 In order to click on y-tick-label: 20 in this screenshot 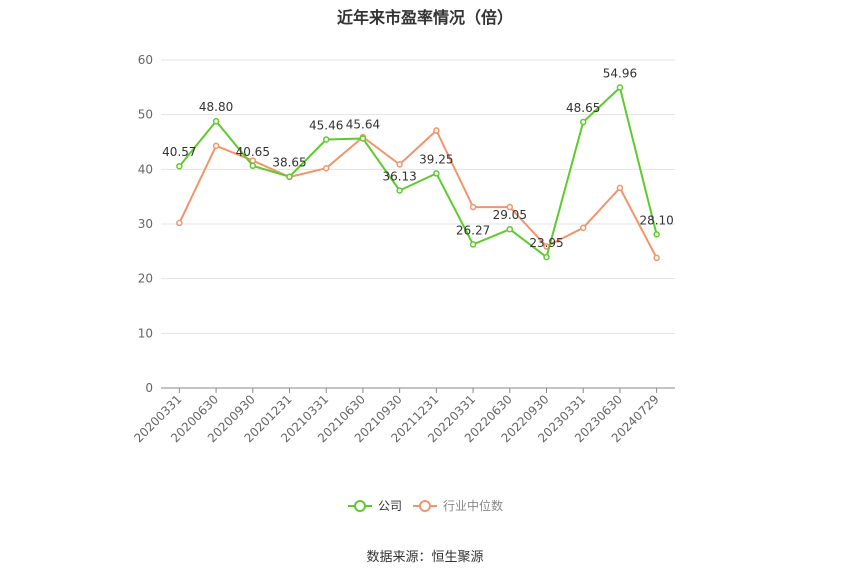, I will do `click(145, 279)`.